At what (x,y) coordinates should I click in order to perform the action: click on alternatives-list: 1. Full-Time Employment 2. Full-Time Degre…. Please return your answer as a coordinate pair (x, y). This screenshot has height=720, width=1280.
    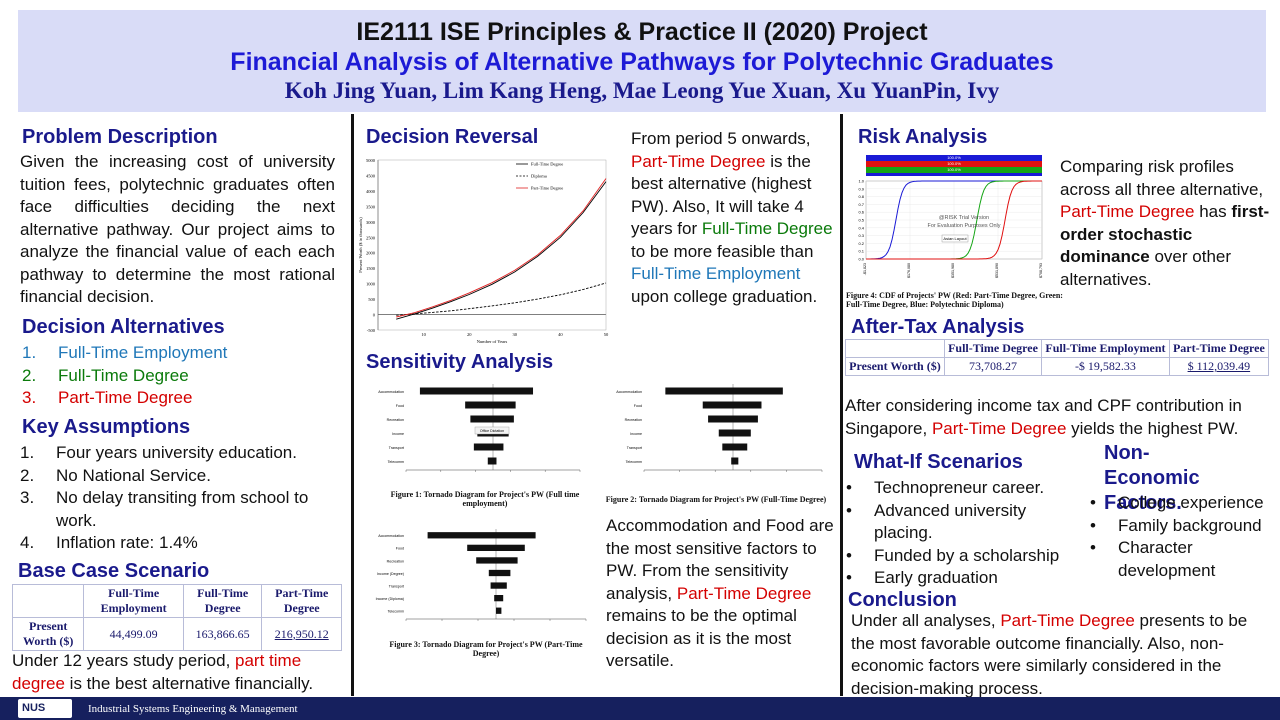
    Looking at the image, I should click on (182, 376).